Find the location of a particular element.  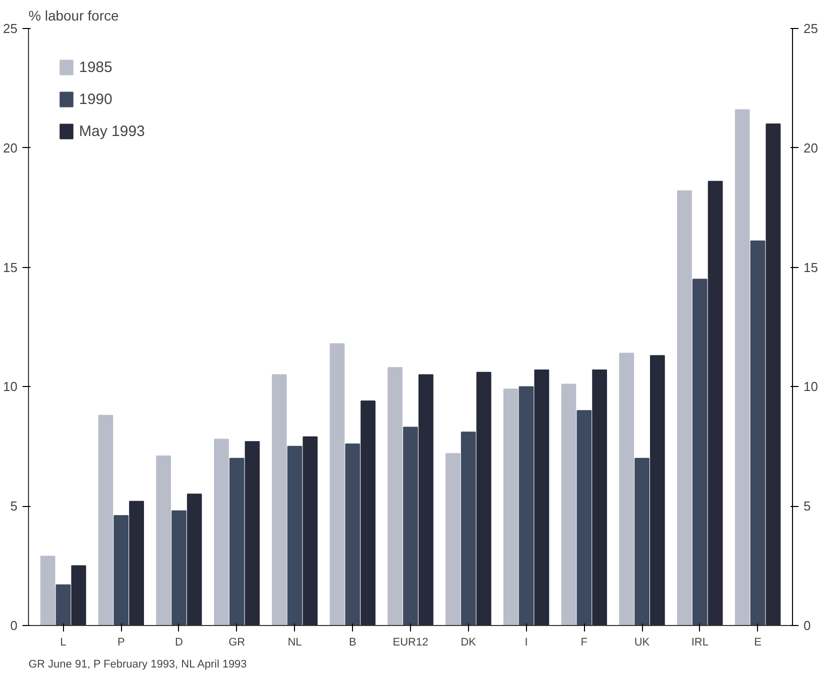

legend-label: 1985 is located at coordinates (95, 67).